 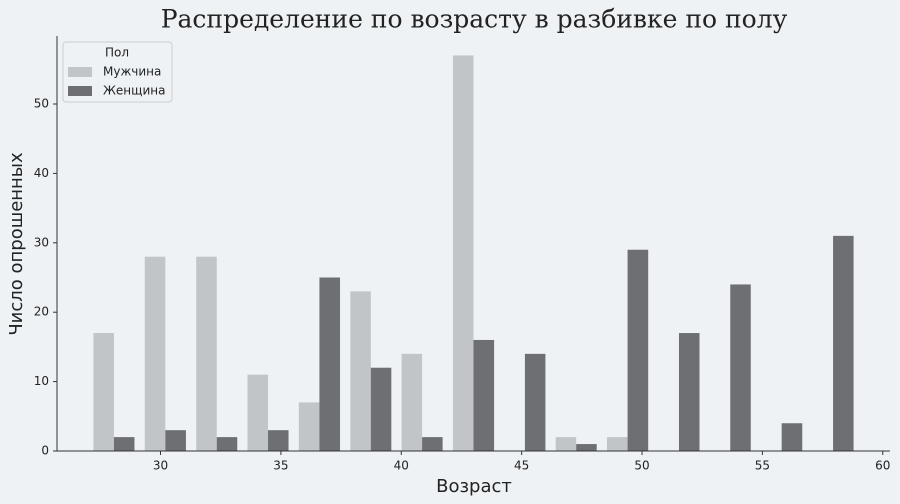 I want to click on y-axis-label: Число опрошенных, so click(x=16, y=244).